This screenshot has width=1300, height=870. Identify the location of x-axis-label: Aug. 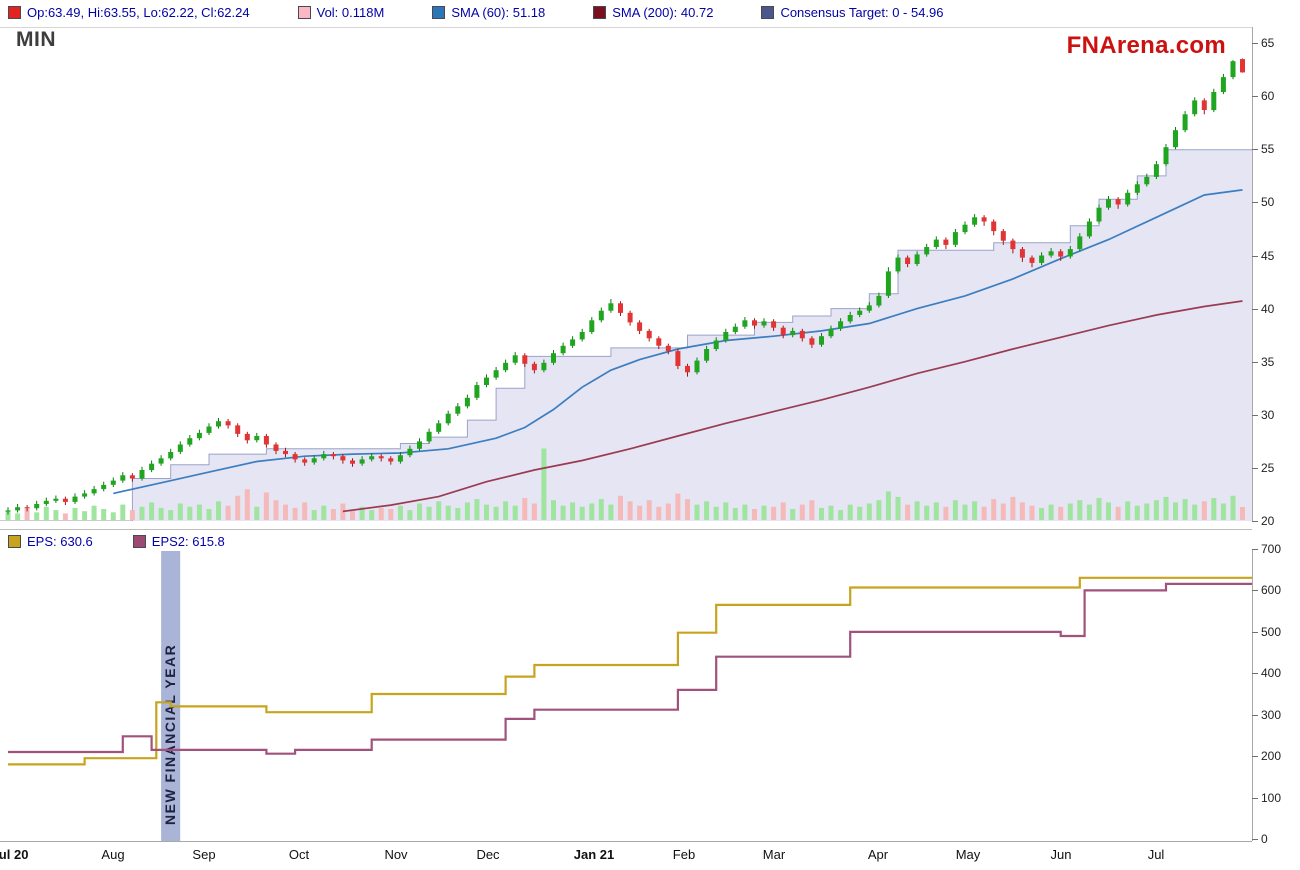
(113, 854).